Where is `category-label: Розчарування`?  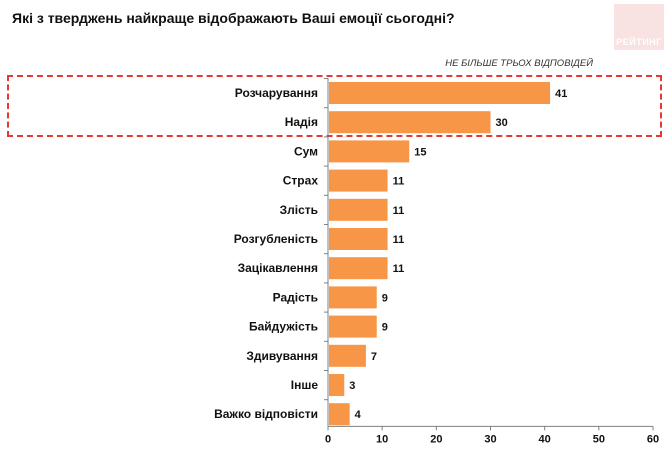 category-label: Розчарування is located at coordinates (276, 93).